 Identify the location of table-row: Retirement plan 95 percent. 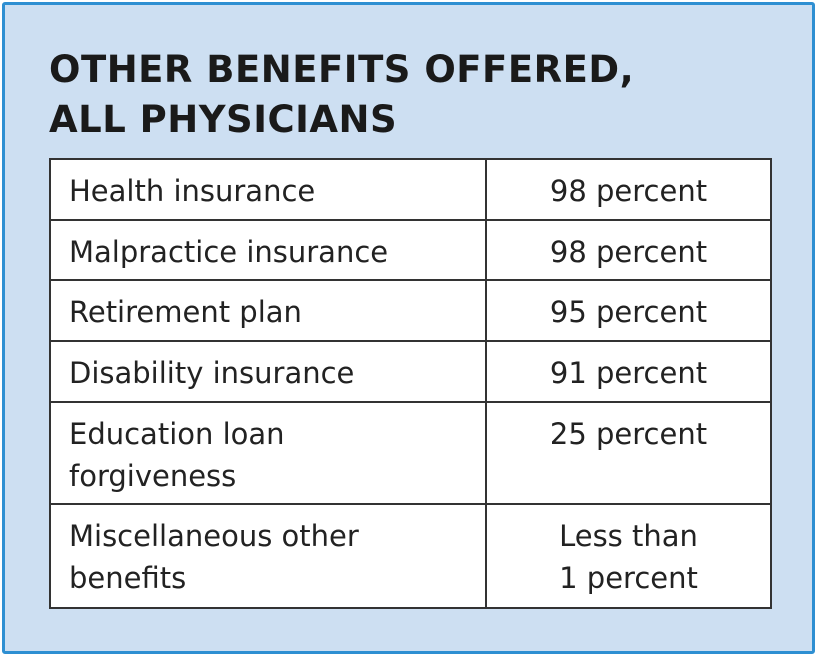
(410, 310).